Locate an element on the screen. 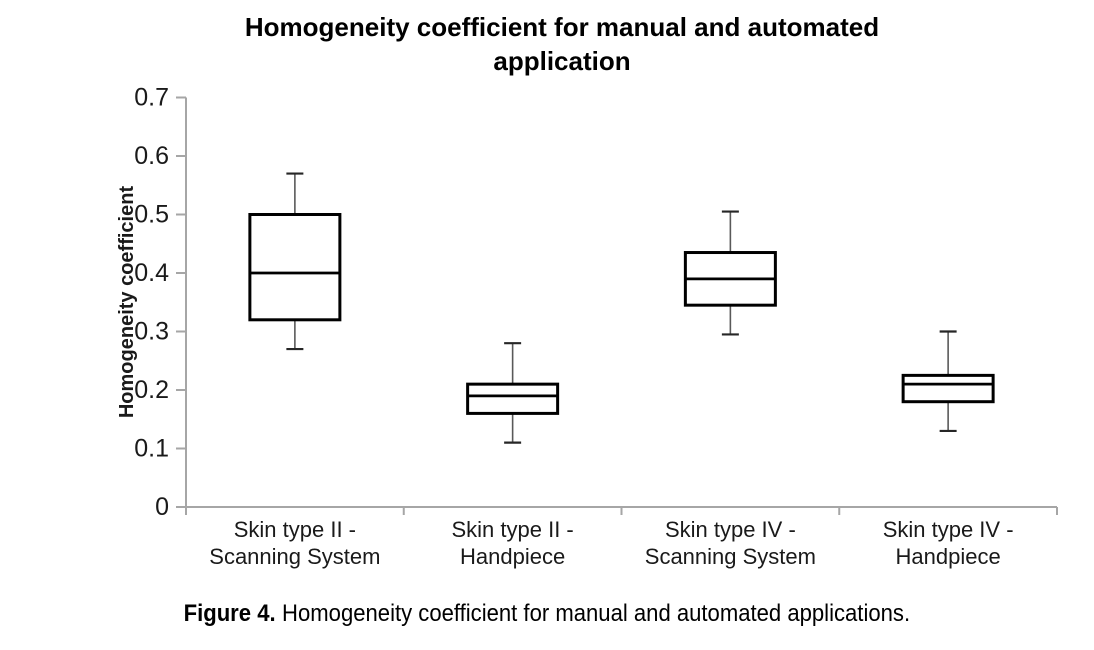 This screenshot has width=1094, height=650. figure-caption-prefix: Figure 4. is located at coordinates (229, 613).